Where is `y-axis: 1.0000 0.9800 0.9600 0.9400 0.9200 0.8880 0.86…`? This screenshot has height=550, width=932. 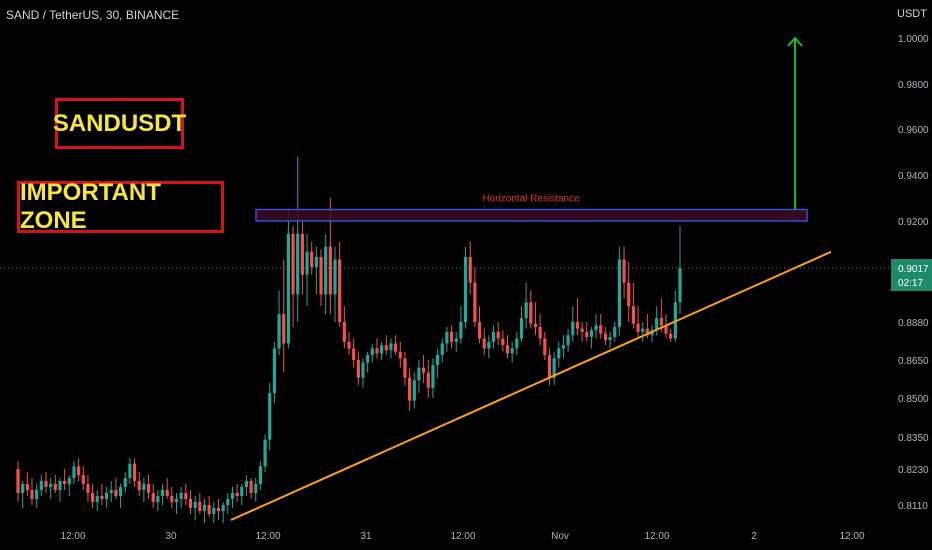 y-axis: 1.0000 0.9800 0.9600 0.9400 0.9200 0.8880 0.86… is located at coordinates (913, 273).